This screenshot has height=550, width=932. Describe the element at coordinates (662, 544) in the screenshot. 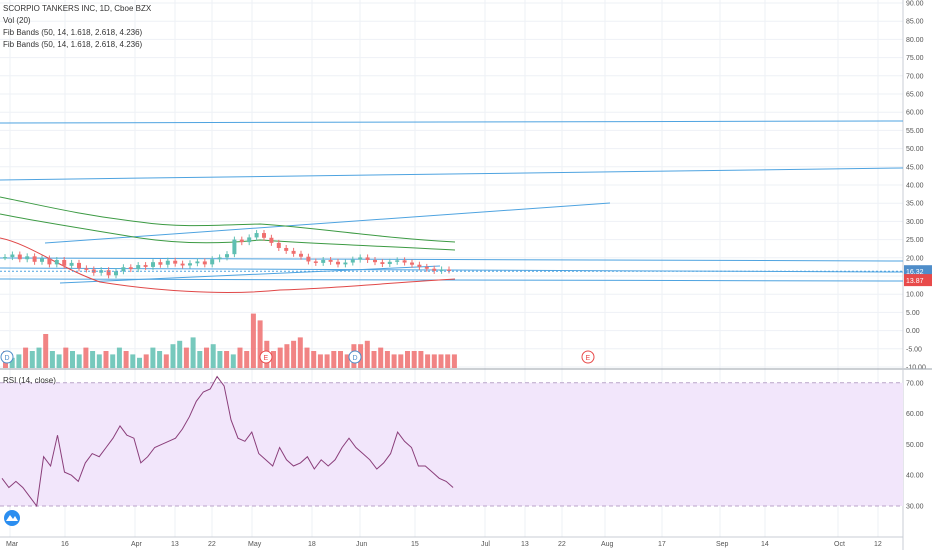

I see `time-tick-label: 17` at that location.